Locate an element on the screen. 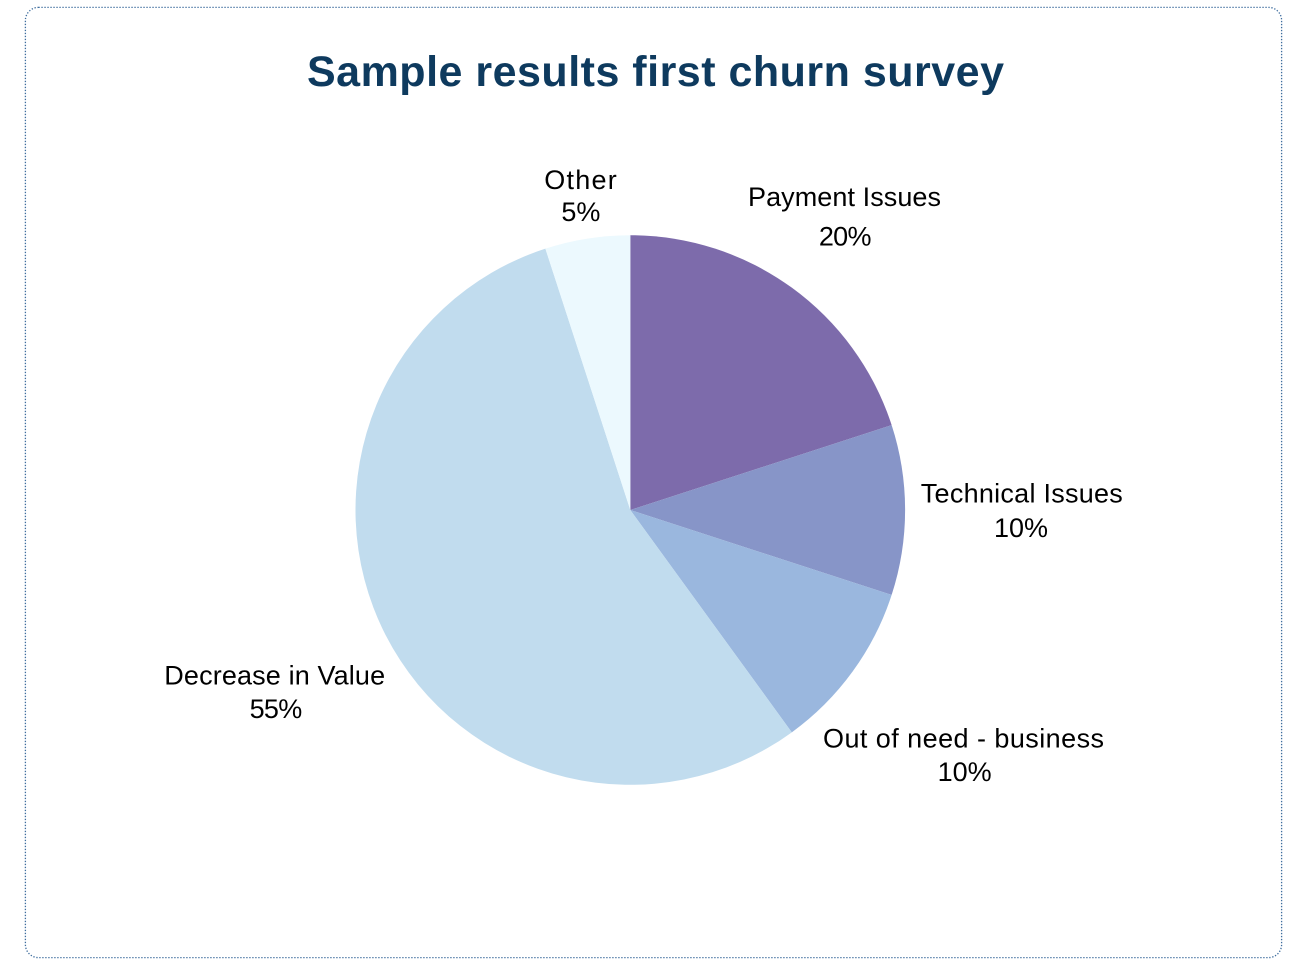 This screenshot has height=976, width=1313. svg-text: 5% is located at coordinates (580, 212).